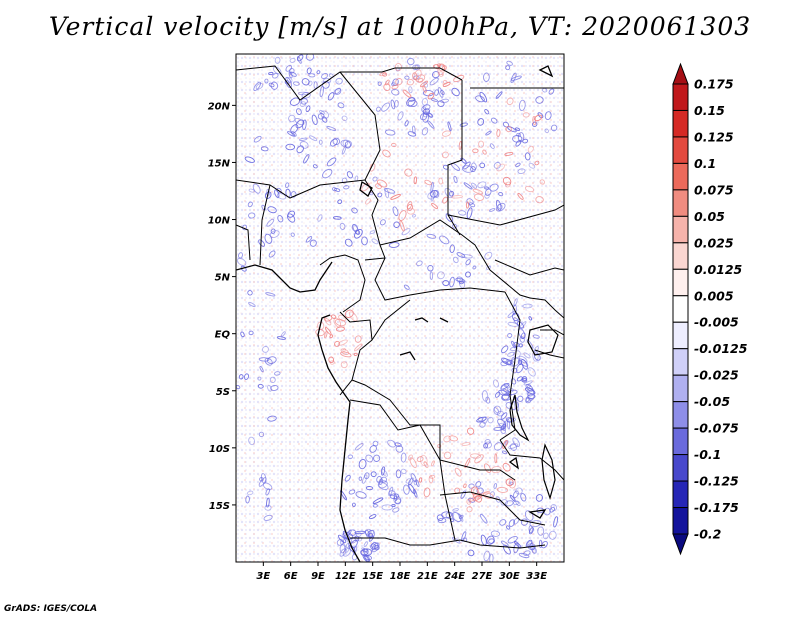  What do you see at coordinates (709, 110) in the screenshot?
I see `colorbar-label: 0.15` at bounding box center [709, 110].